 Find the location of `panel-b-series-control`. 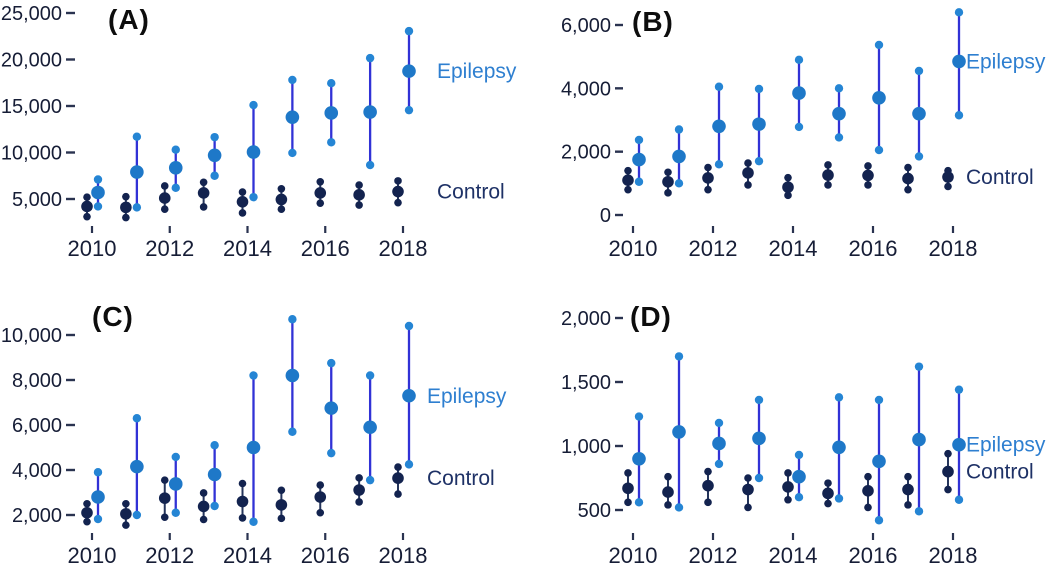

panel-b-series-control is located at coordinates (788, 179).